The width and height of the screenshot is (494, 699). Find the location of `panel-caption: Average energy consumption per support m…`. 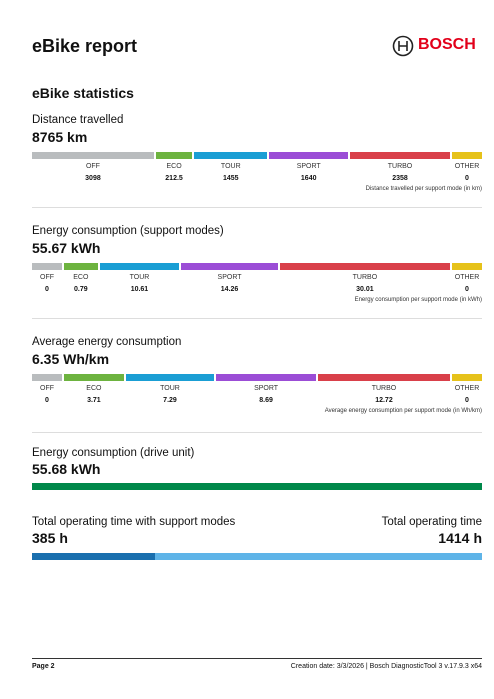

panel-caption: Average energy consumption per support m… is located at coordinates (403, 411).